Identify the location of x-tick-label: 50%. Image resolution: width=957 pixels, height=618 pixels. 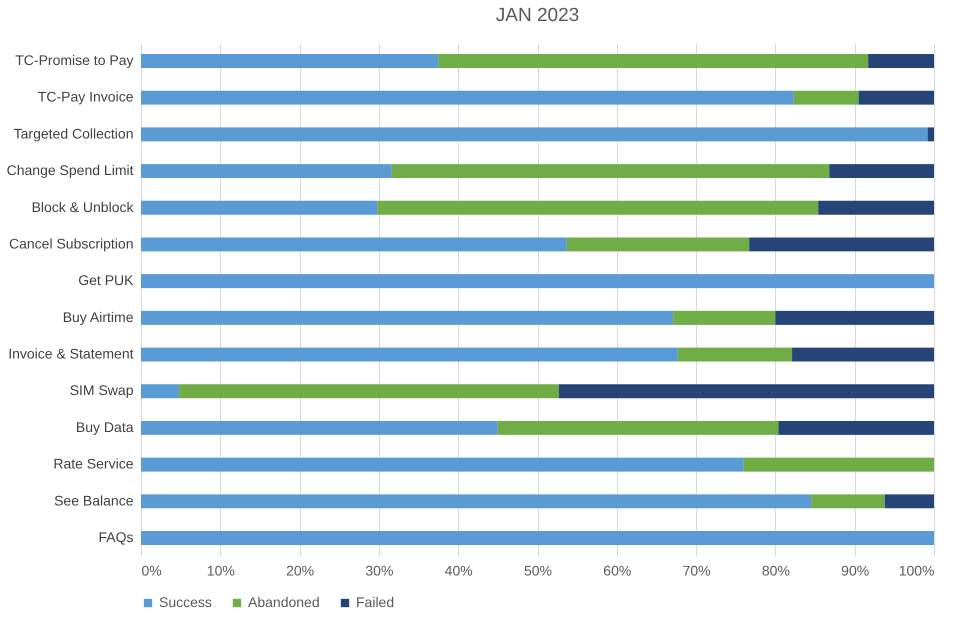
(538, 570).